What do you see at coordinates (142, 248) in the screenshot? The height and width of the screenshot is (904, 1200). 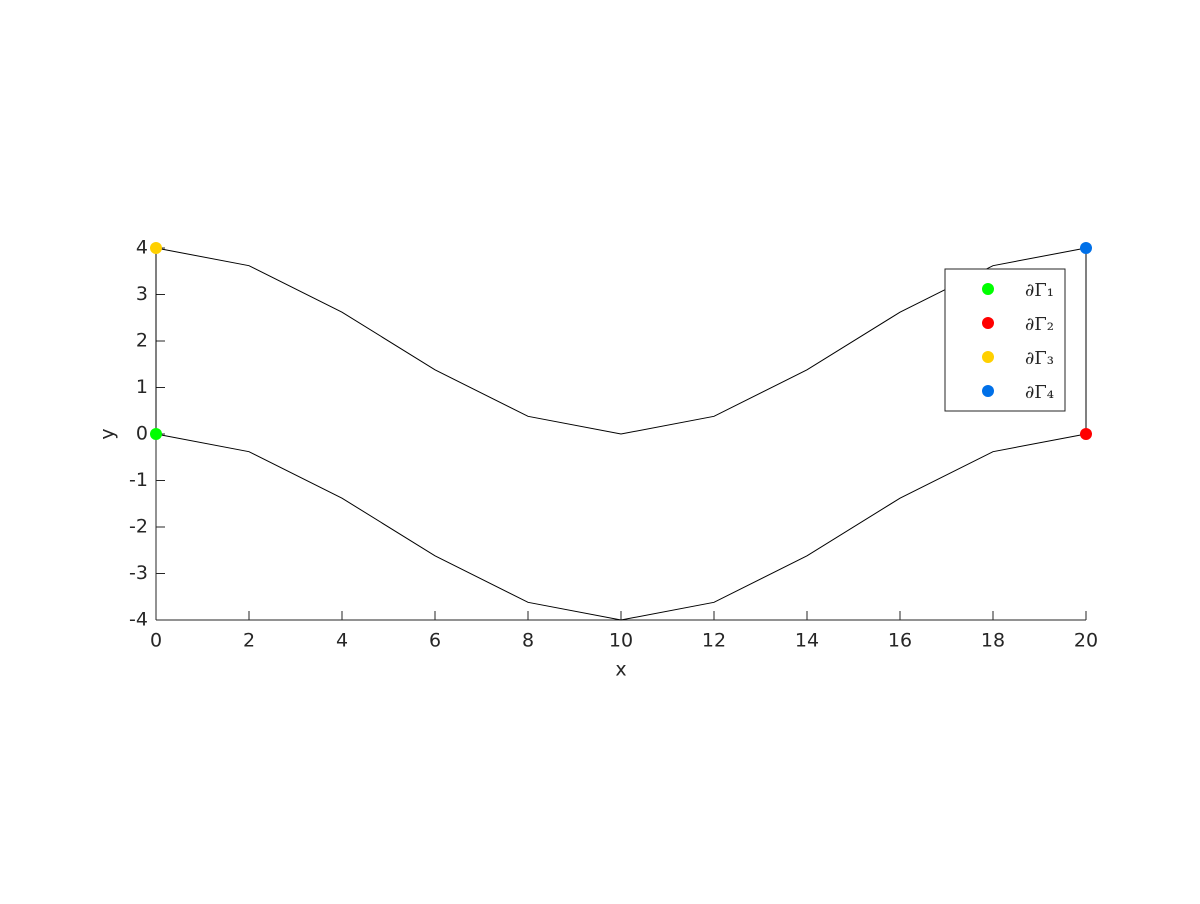 I see `y-tick-label: 4` at bounding box center [142, 248].